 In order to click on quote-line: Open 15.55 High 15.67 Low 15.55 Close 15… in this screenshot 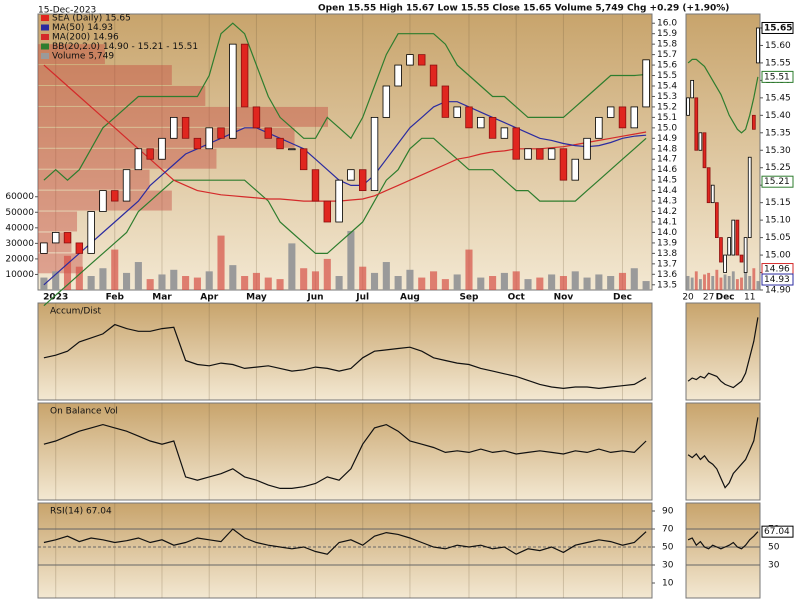, I will do `click(523, 9)`.